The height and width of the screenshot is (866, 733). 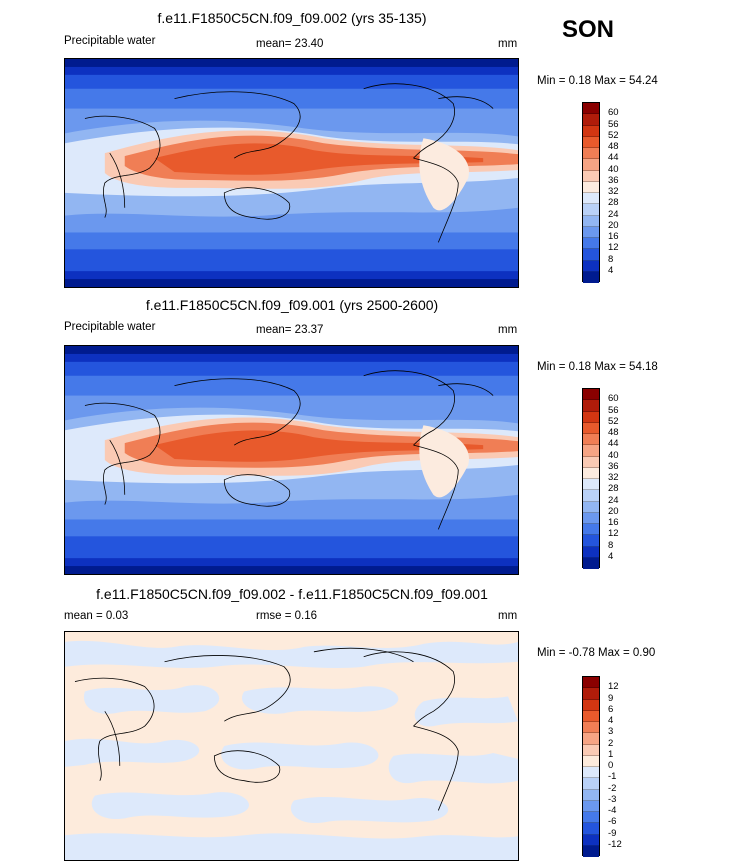 I want to click on panel-2-colorbar-tick-label: 12, so click(x=613, y=534).